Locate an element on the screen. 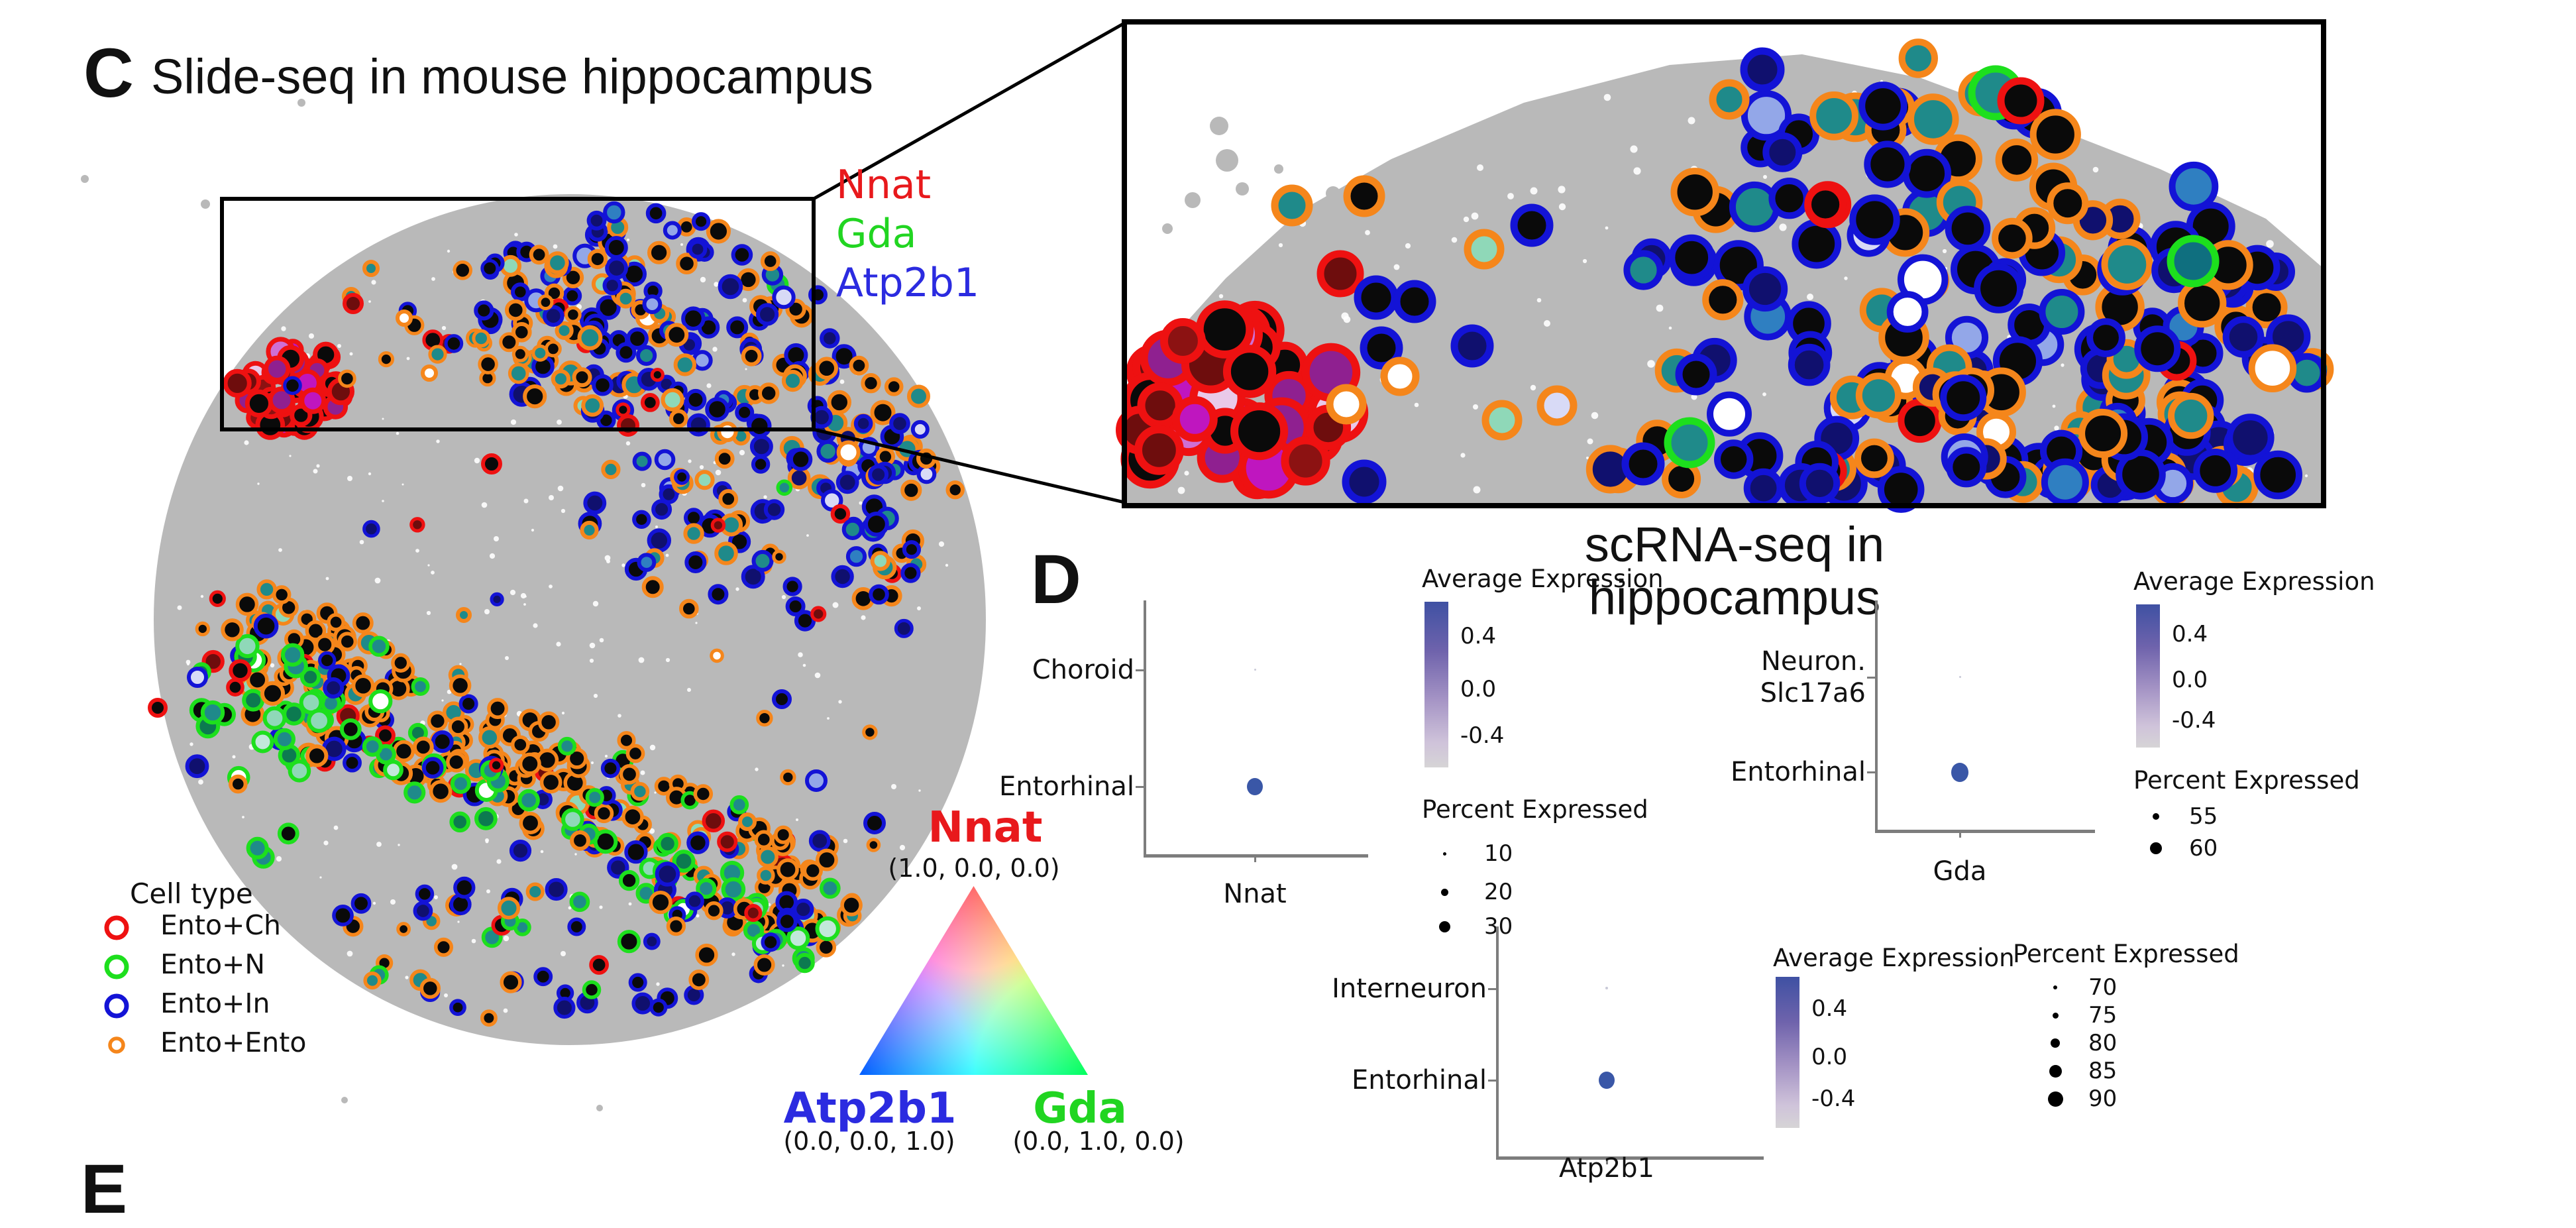 The width and height of the screenshot is (2576, 1228). panel-d-title: scRNA-seq in hippocampus is located at coordinates (1734, 571).